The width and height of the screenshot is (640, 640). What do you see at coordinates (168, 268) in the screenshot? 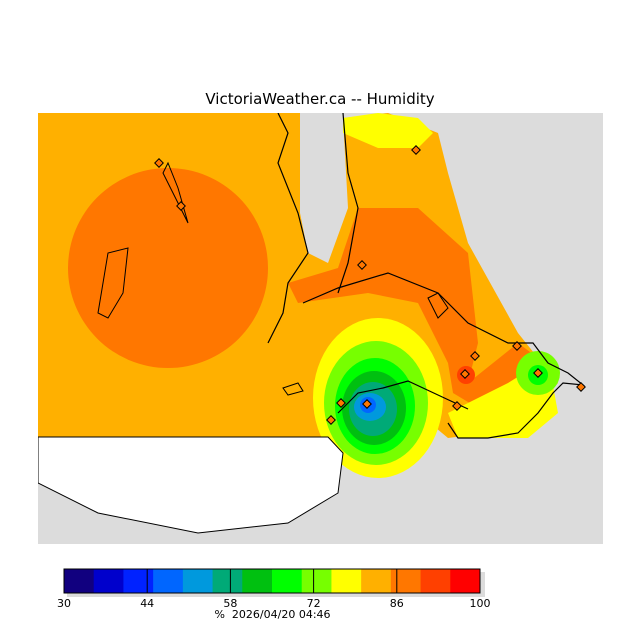
I see `humidity-field-86-west` at bounding box center [168, 268].